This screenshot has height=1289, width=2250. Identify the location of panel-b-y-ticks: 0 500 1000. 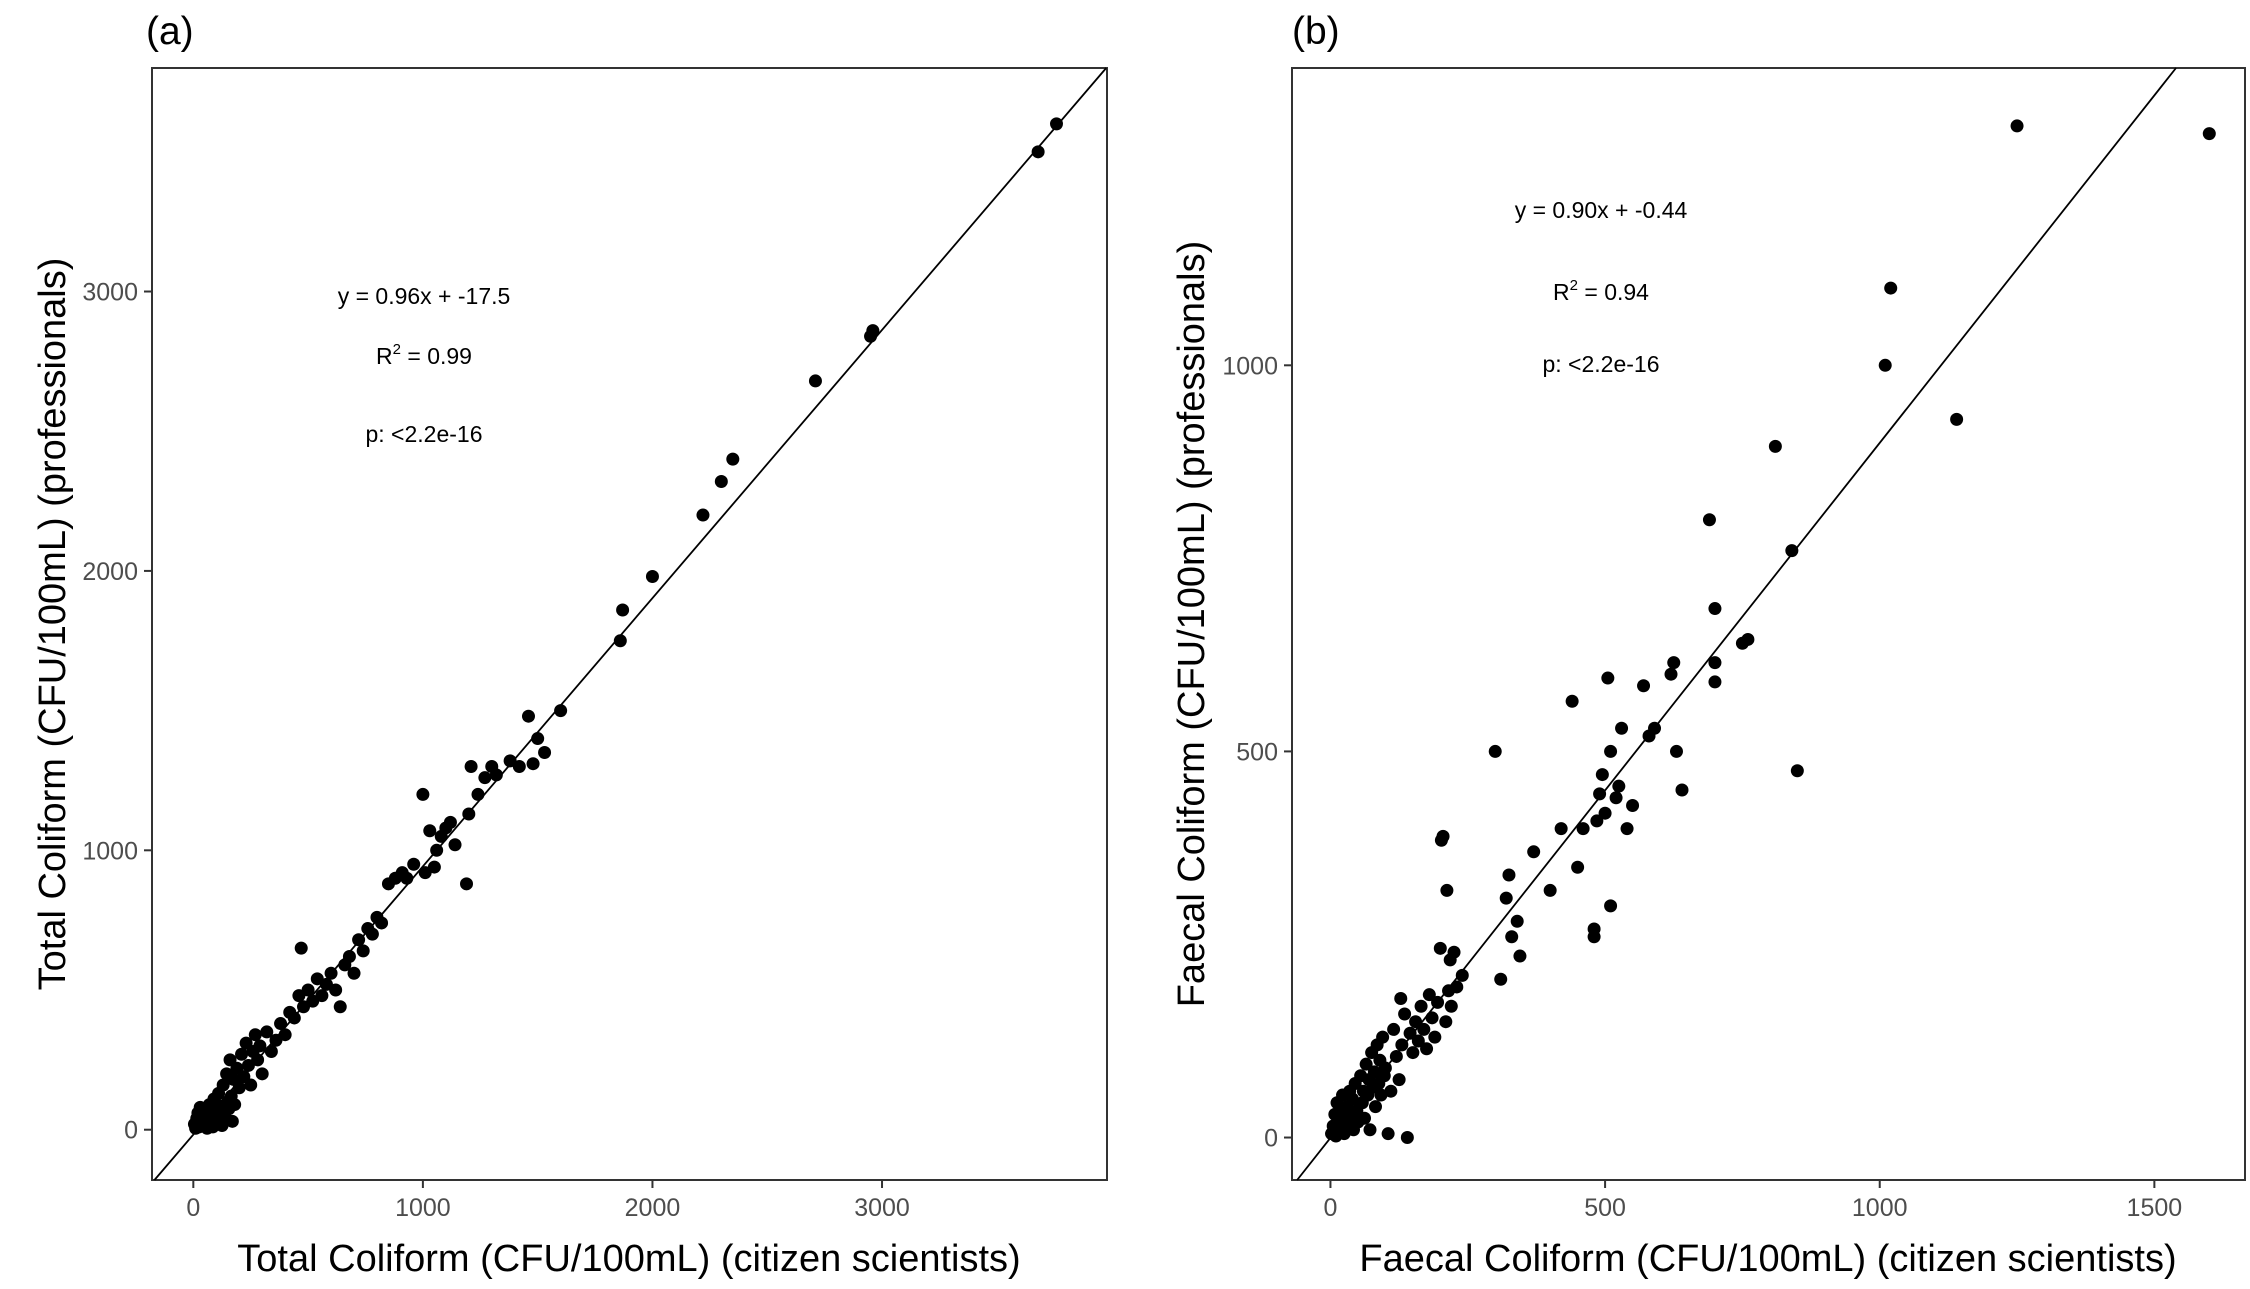
(1257, 752).